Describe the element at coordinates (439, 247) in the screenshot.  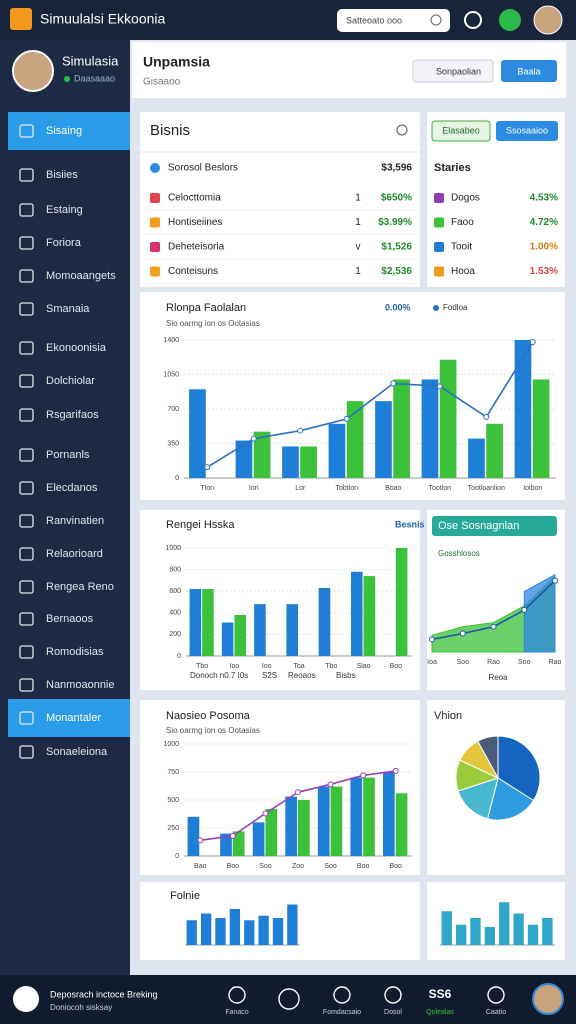
I see `row-icon` at that location.